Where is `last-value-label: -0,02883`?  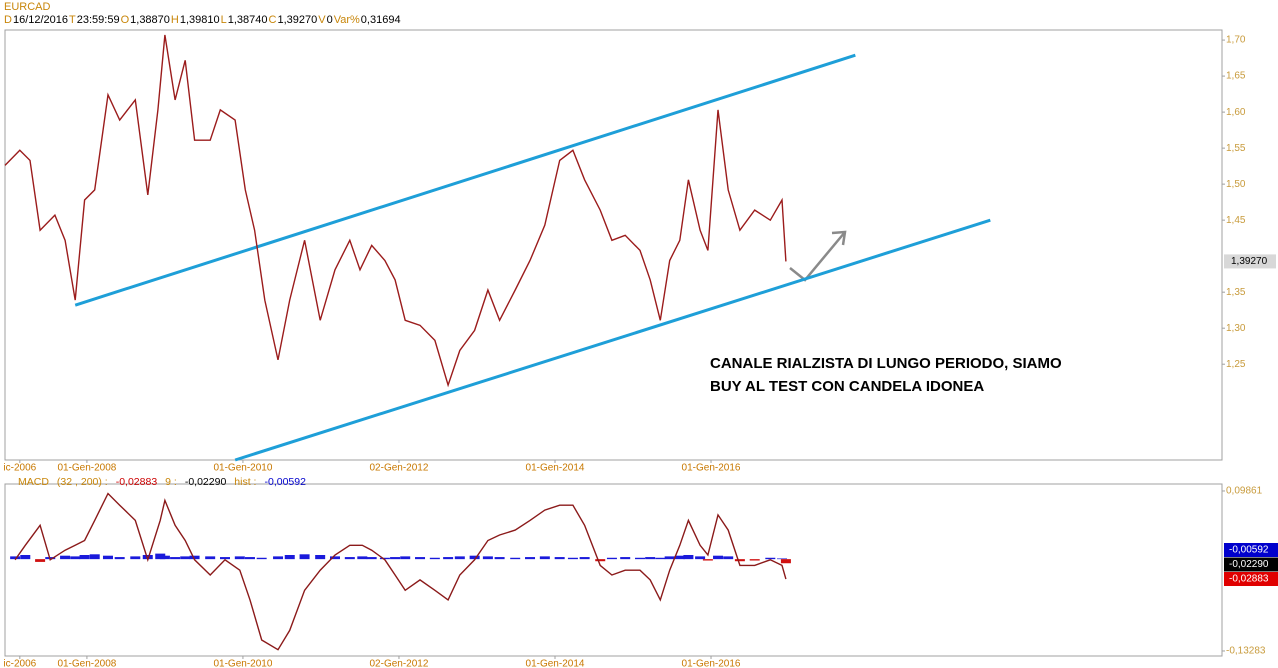
last-value-label: -0,02883 is located at coordinates (1249, 579).